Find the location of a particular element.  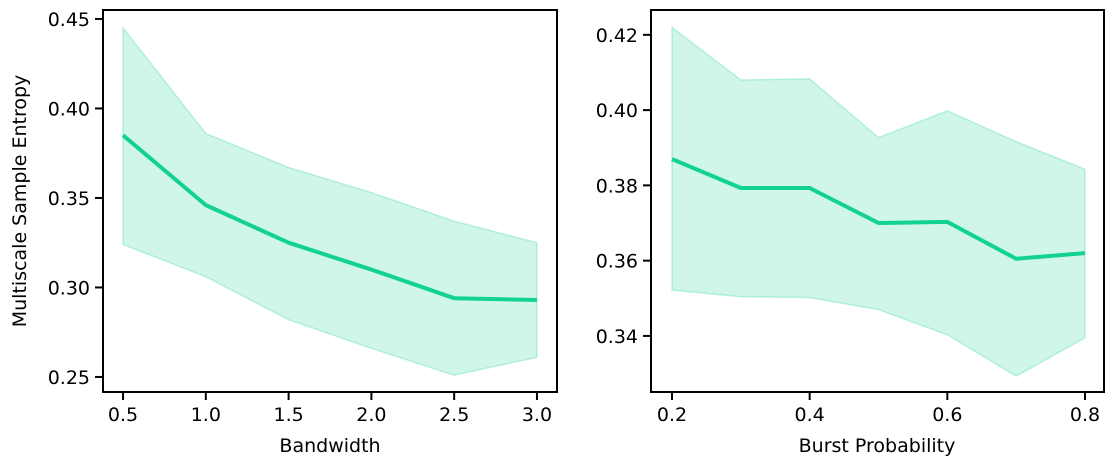

y-tick-label: 0.36 is located at coordinates (617, 262).